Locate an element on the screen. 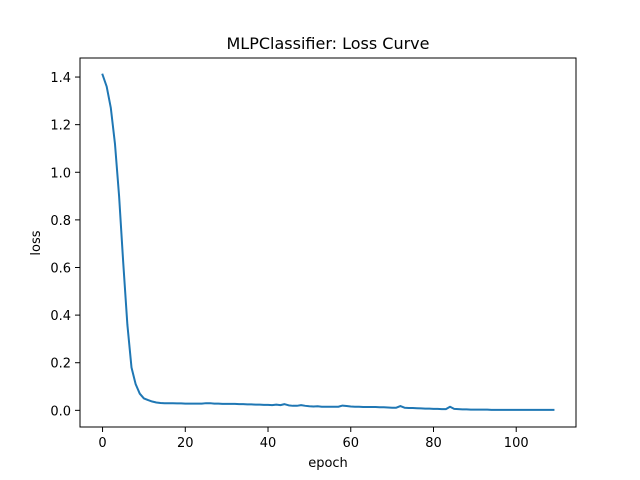 The width and height of the screenshot is (640, 480). x-tick-label: 100 is located at coordinates (516, 443).